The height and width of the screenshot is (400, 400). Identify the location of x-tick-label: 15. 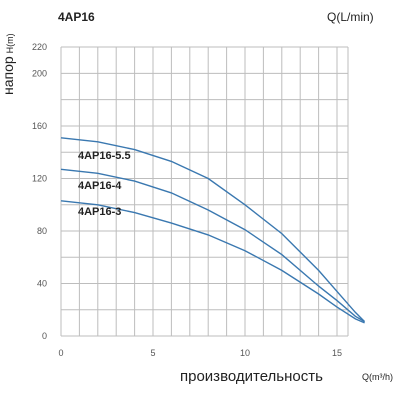
(337, 353).